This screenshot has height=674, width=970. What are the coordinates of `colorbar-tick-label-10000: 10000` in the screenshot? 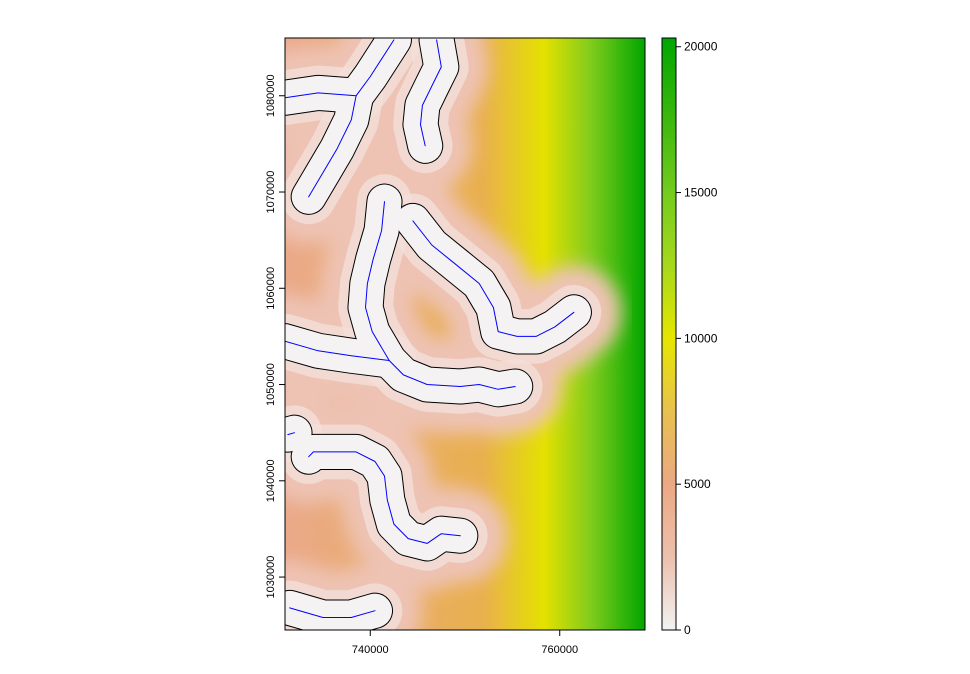 It's located at (701, 338).